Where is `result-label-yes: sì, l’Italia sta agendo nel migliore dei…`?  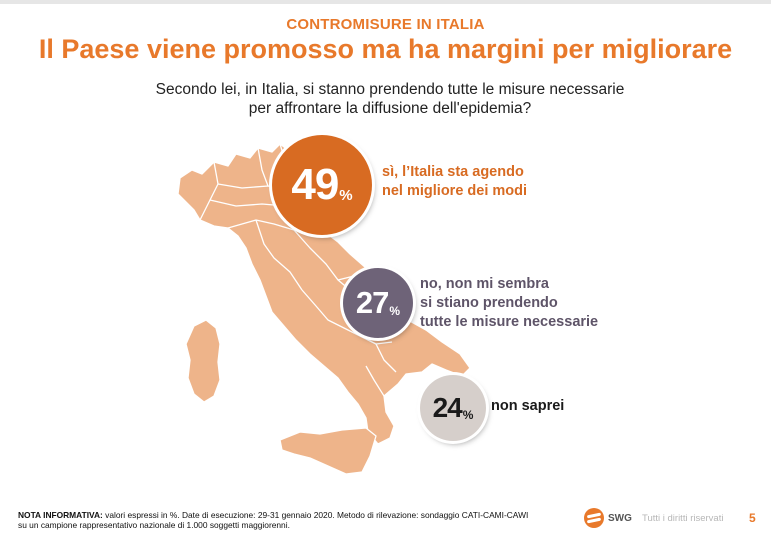
result-label-yes: sì, l’Italia sta agendo nel migliore dei… is located at coordinates (454, 182).